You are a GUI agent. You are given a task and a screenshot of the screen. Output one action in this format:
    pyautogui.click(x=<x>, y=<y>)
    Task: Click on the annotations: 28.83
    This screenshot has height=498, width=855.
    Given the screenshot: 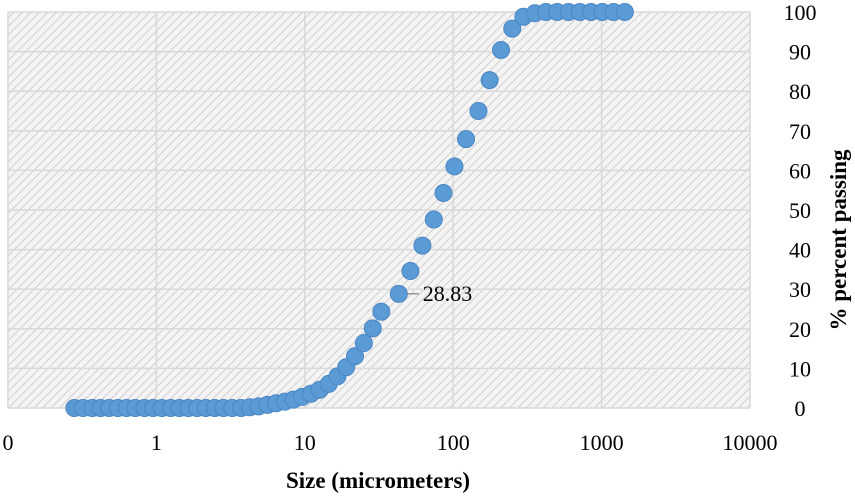 What is the action you would take?
    pyautogui.click(x=439, y=293)
    